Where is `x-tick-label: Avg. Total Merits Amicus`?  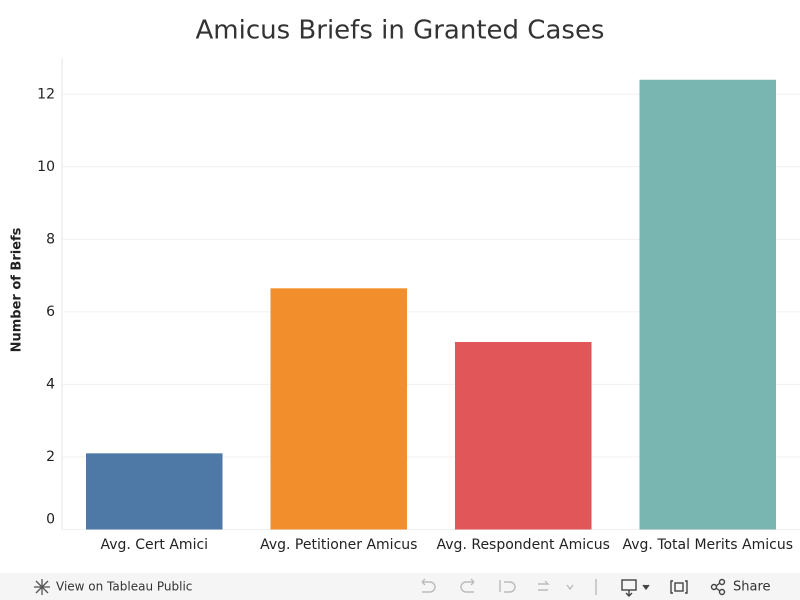 x-tick-label: Avg. Total Merits Amicus is located at coordinates (707, 545).